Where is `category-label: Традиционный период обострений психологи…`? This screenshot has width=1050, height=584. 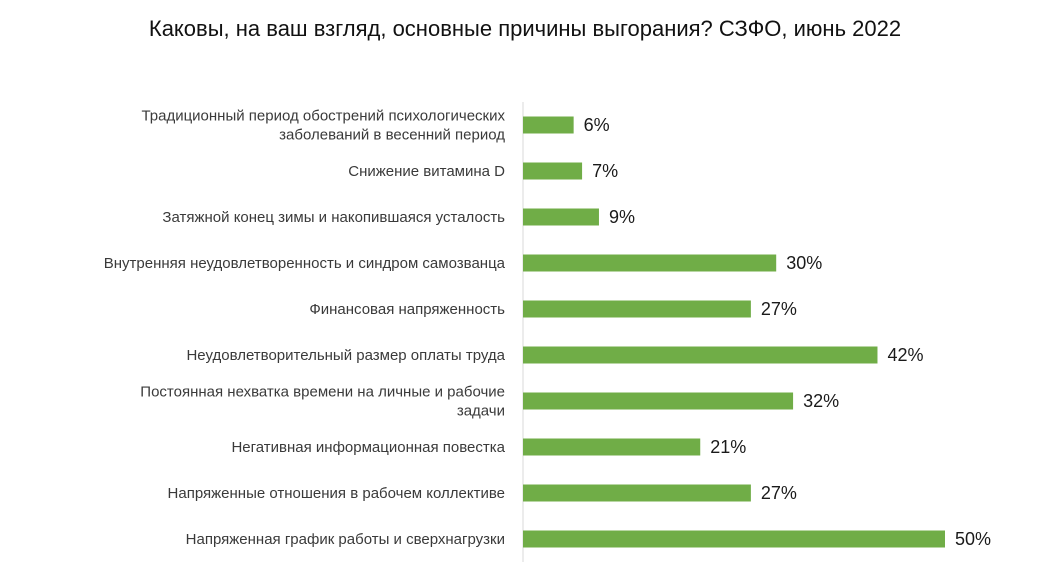 category-label: Традиционный период обострений психологи… is located at coordinates (323, 126).